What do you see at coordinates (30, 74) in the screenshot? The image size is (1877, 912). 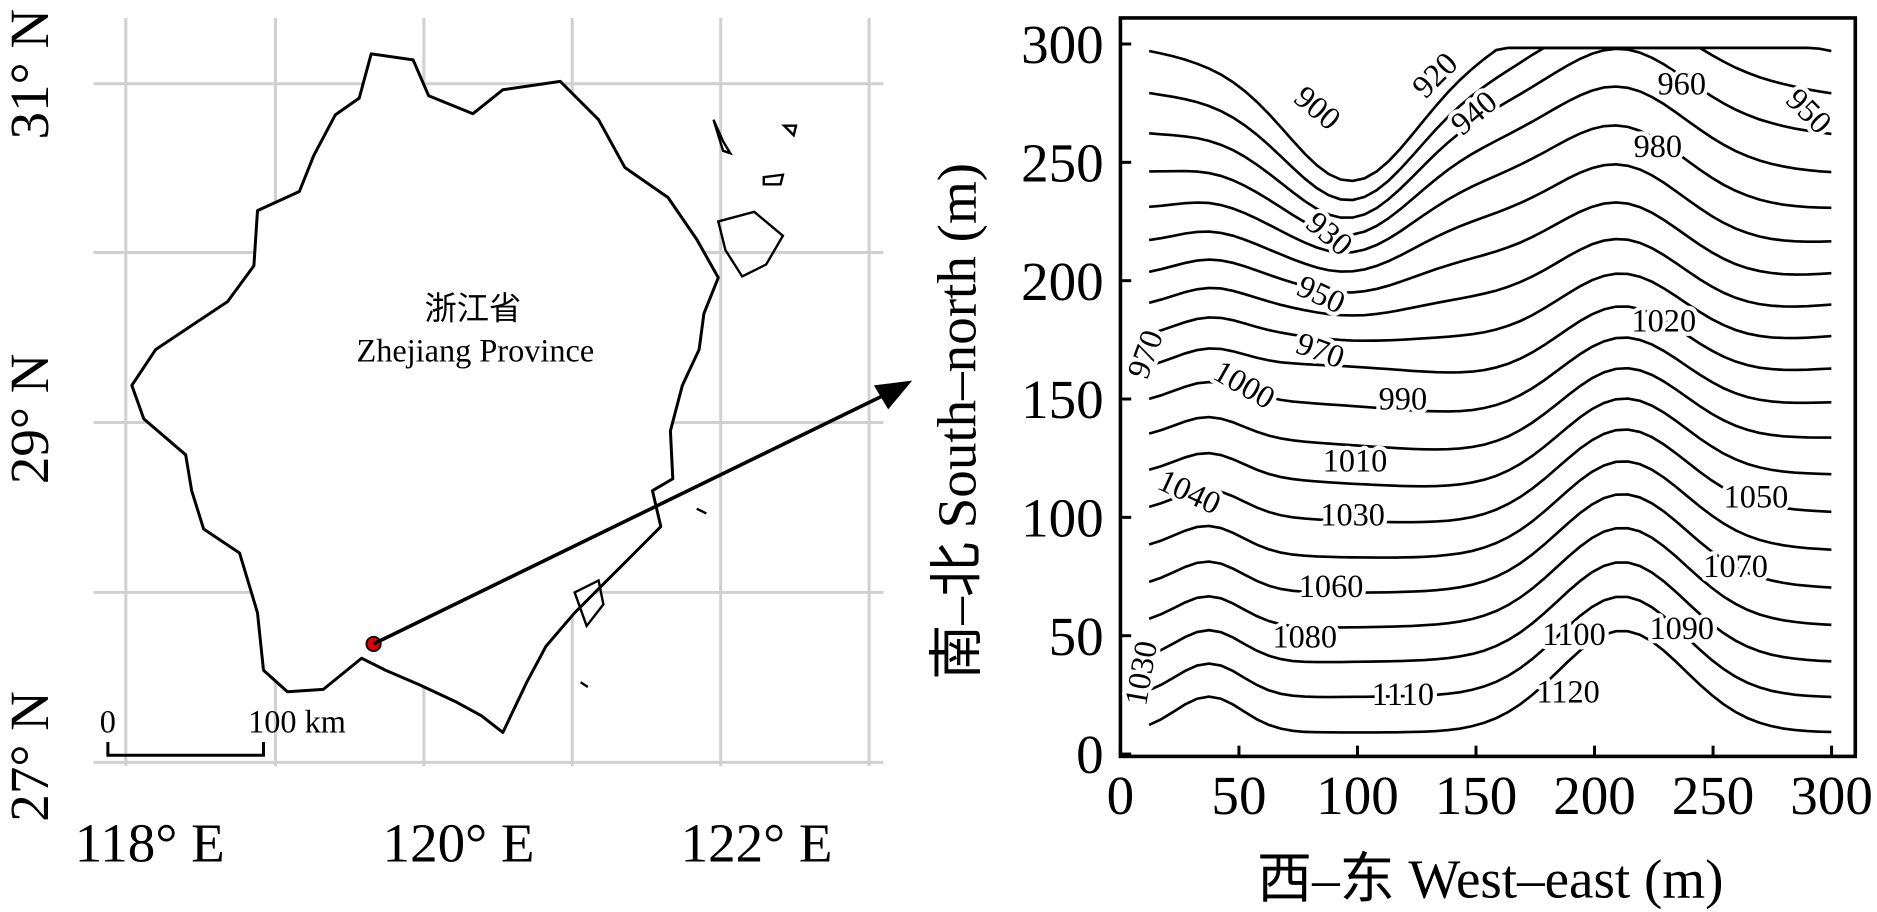 I see `latitude-label: 31° N` at bounding box center [30, 74].